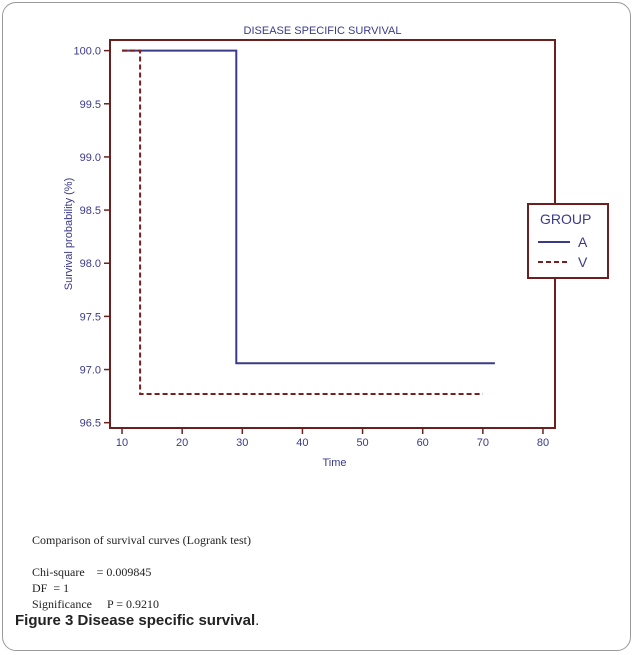 This screenshot has height=655, width=635. Describe the element at coordinates (565, 219) in the screenshot. I see `legend-title: GROUP` at that location.